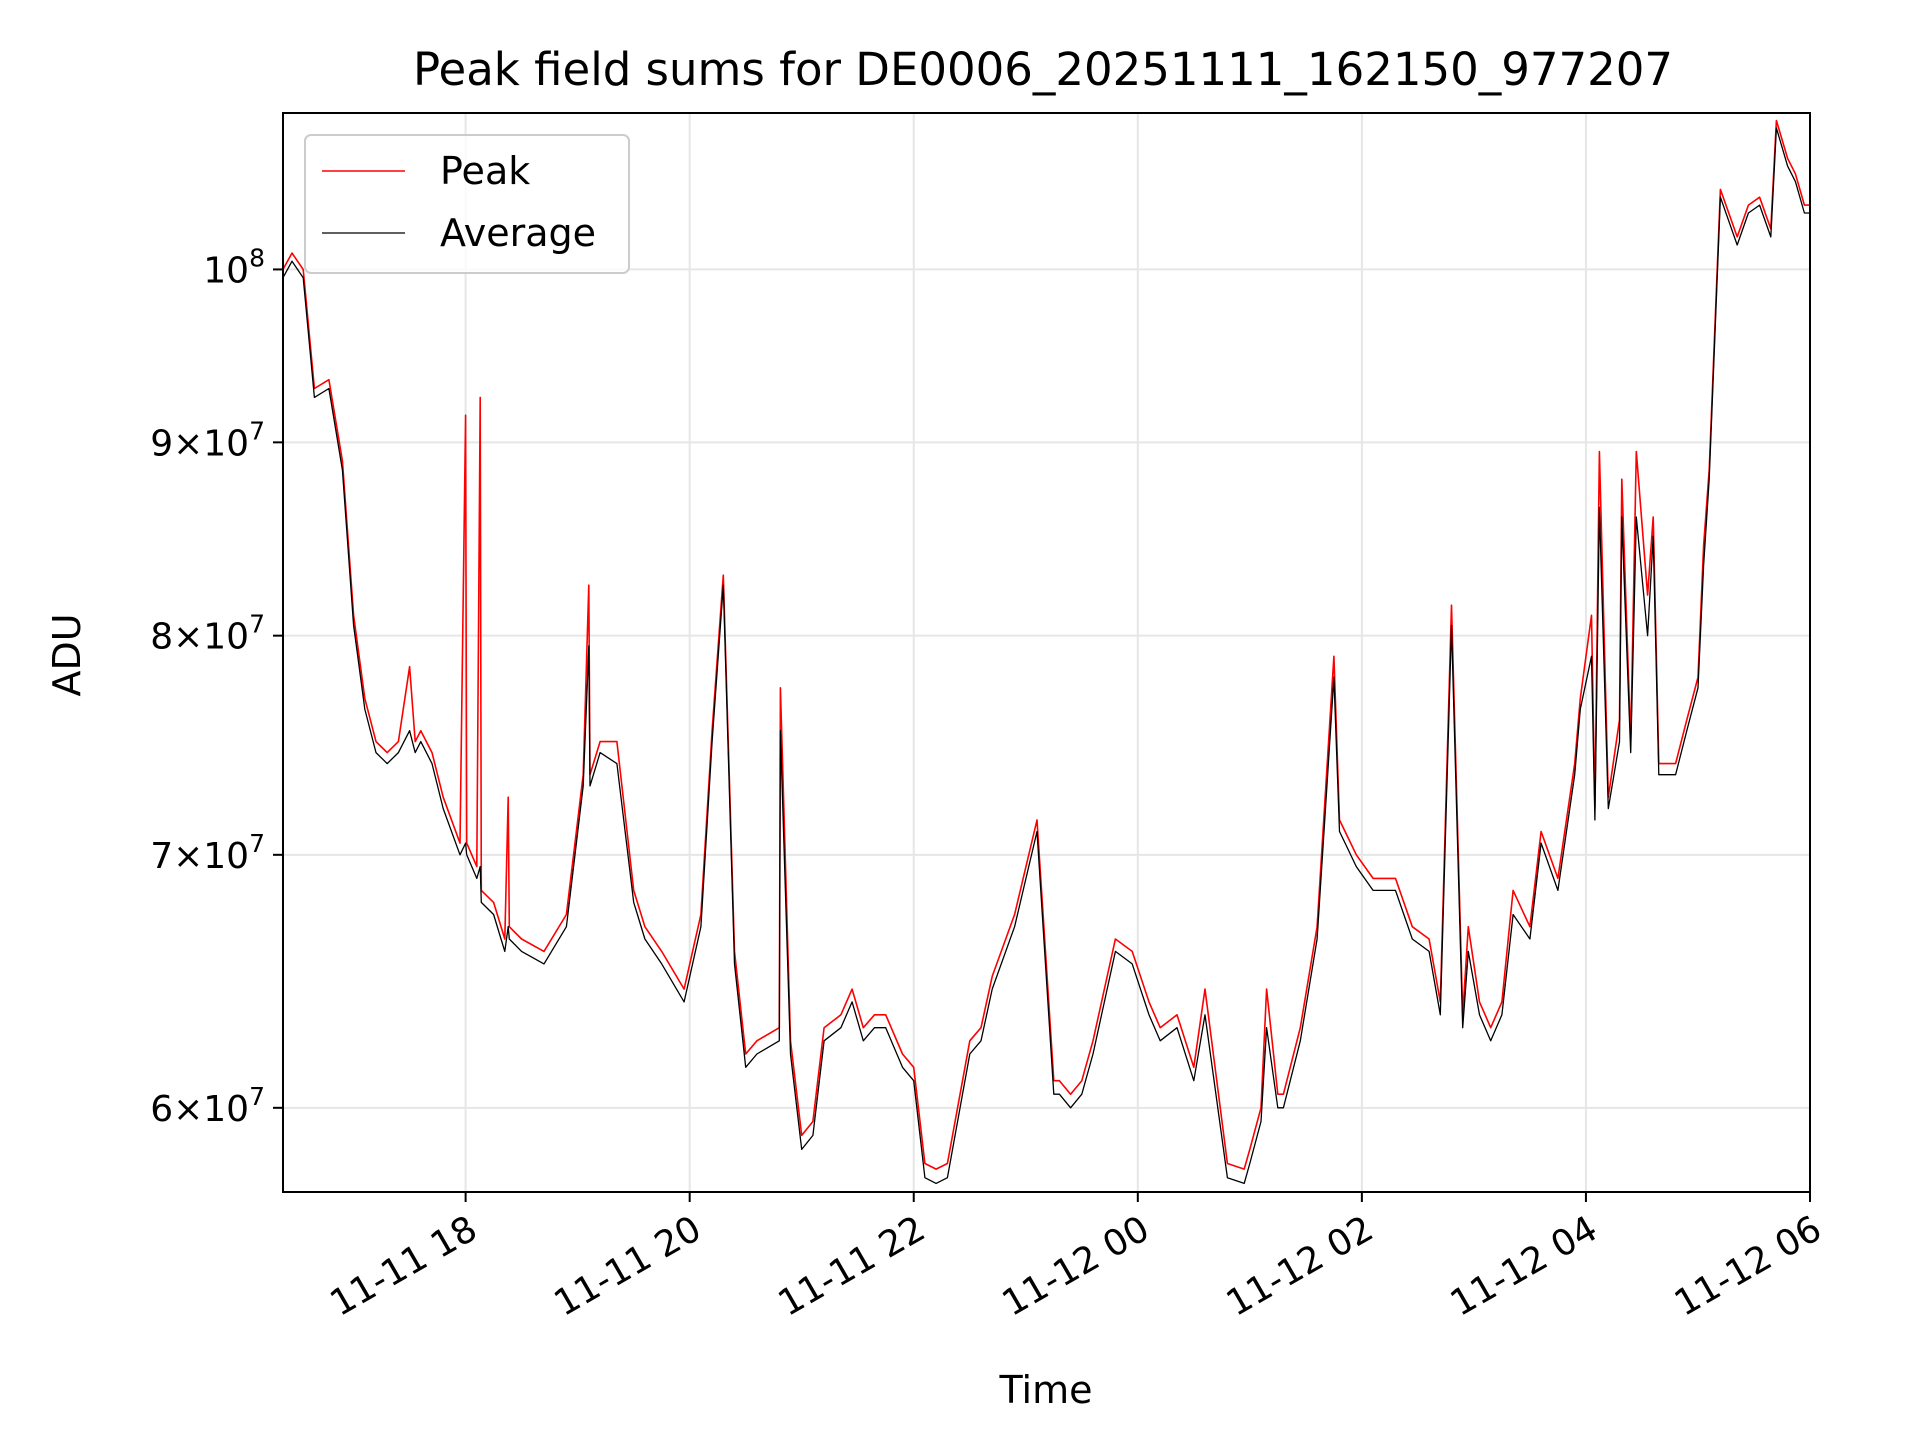  Describe the element at coordinates (161, 1109) in the screenshot. I see `y-tick-mantissa: 6` at that location.